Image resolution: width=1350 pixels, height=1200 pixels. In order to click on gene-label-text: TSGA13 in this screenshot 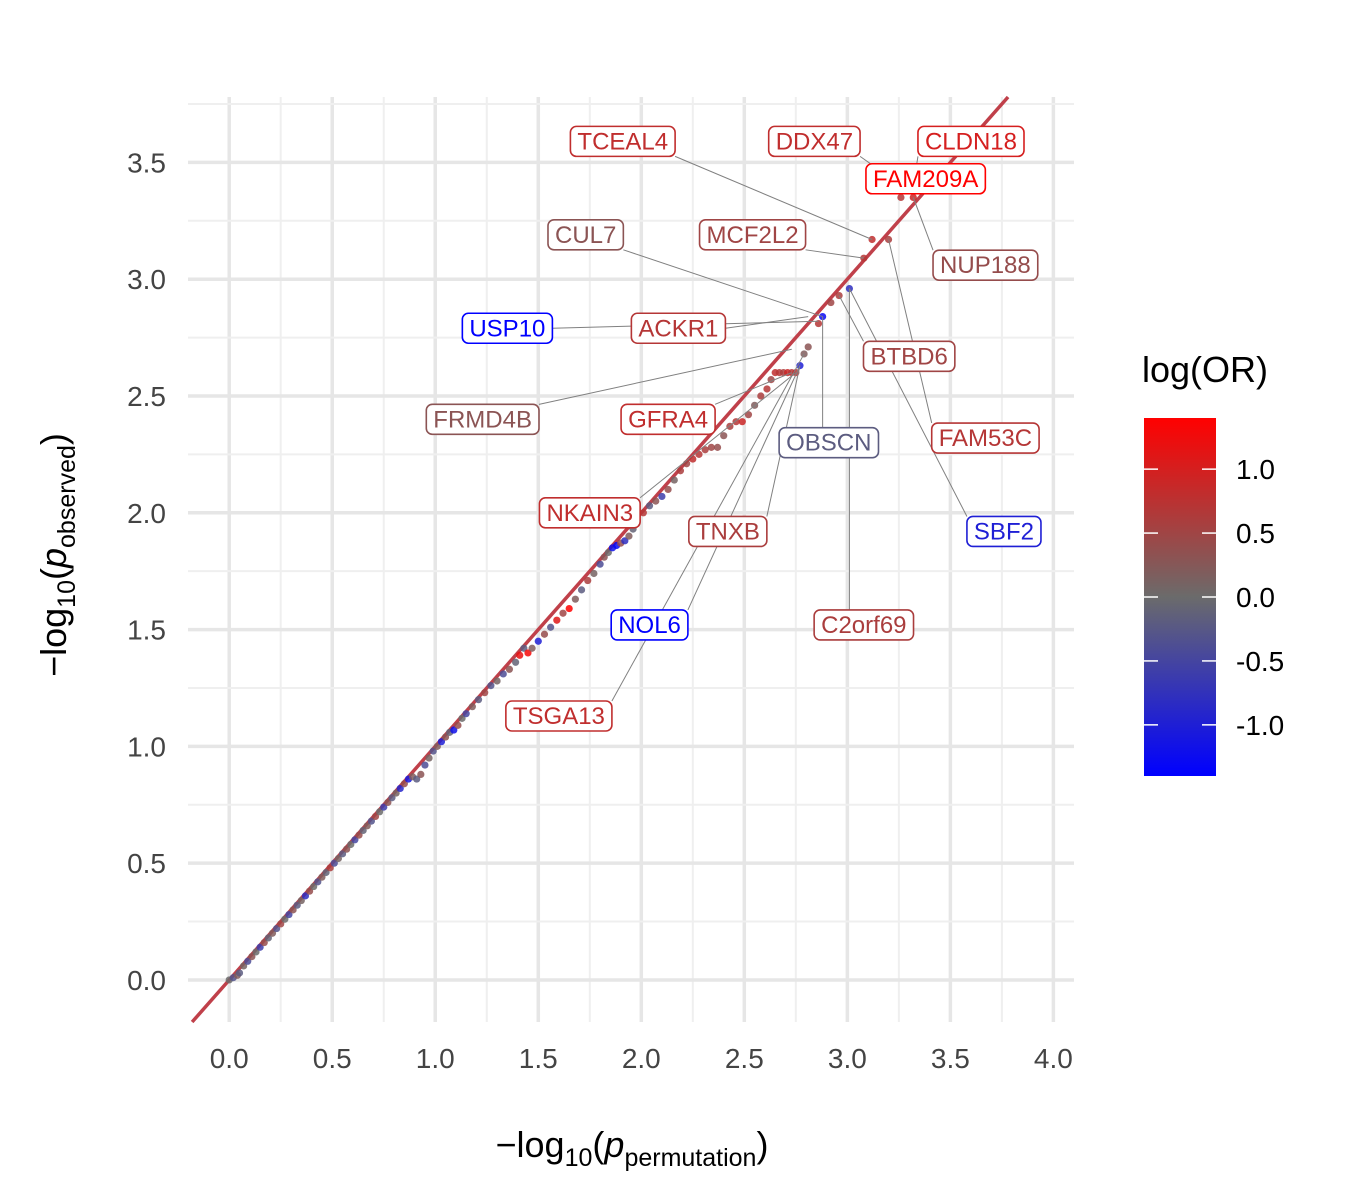, I will do `click(559, 716)`.